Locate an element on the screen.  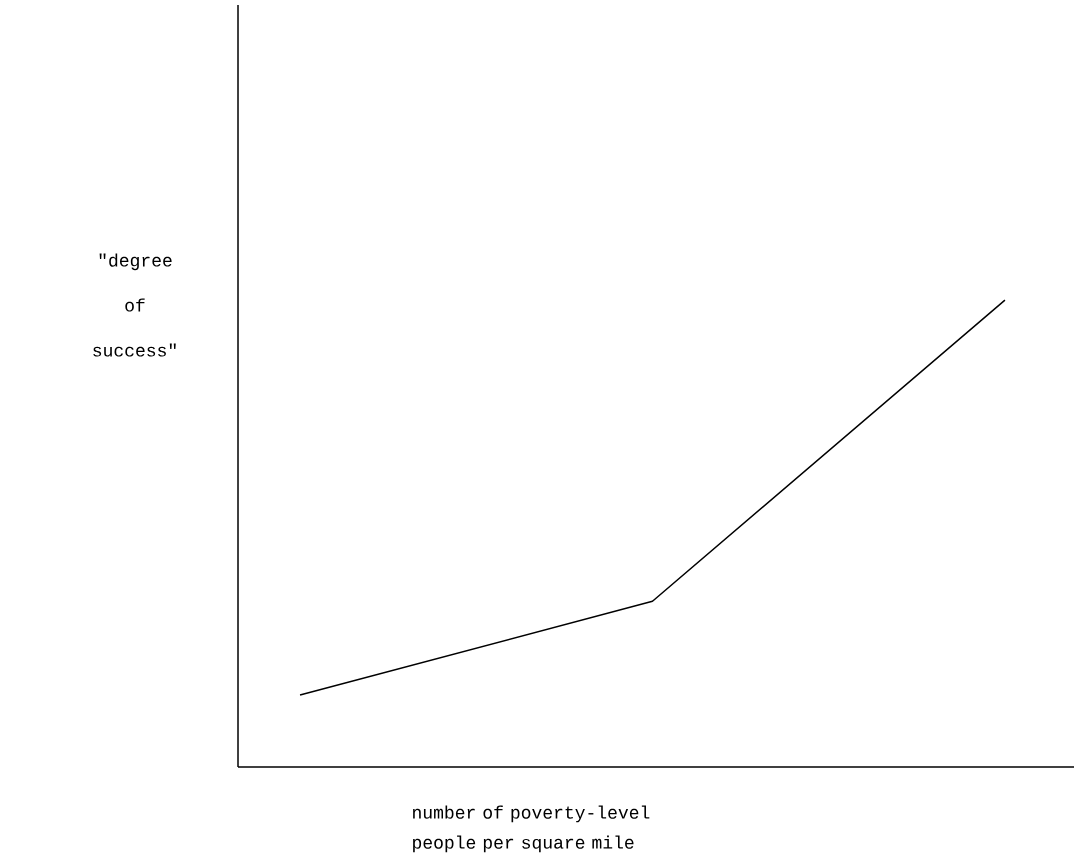
text: "degree of success" is located at coordinates (134, 305).